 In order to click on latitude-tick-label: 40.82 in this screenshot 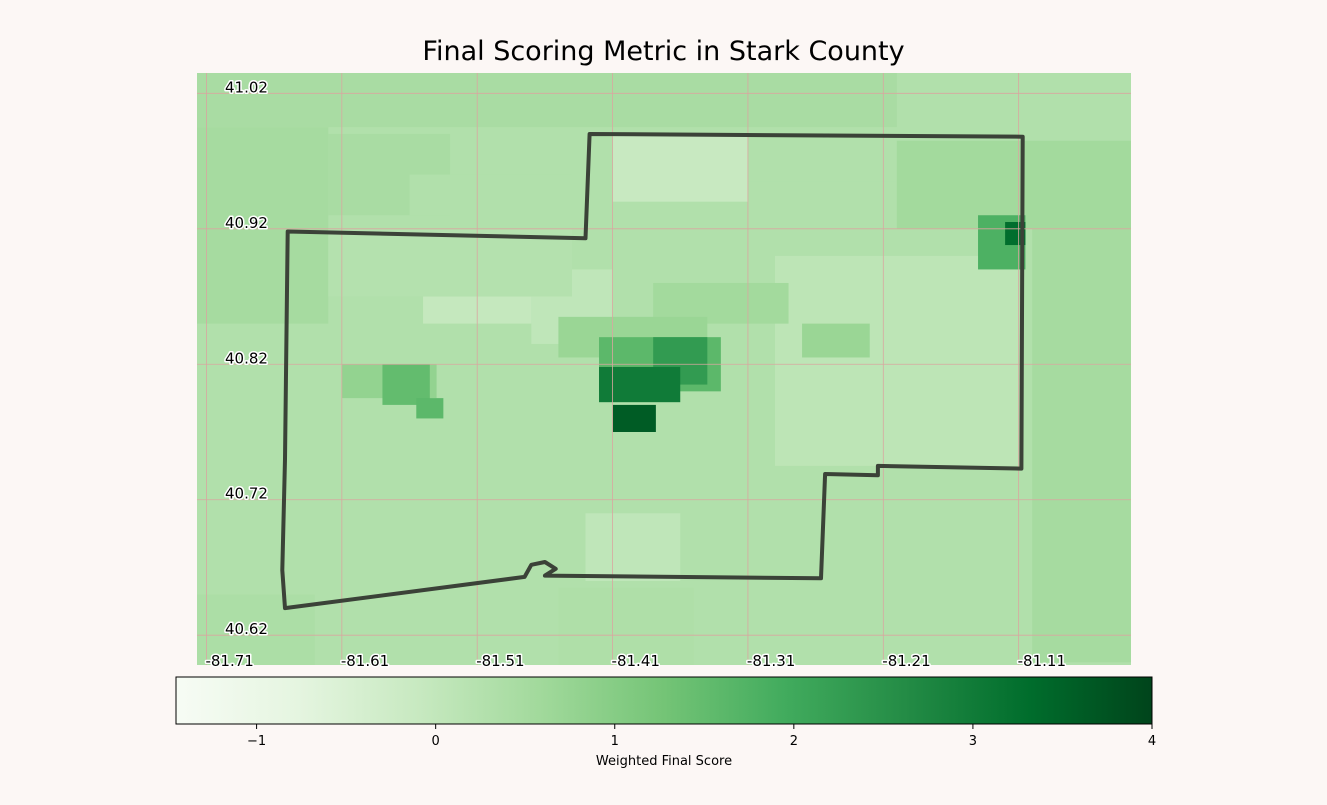, I will do `click(246, 358)`.